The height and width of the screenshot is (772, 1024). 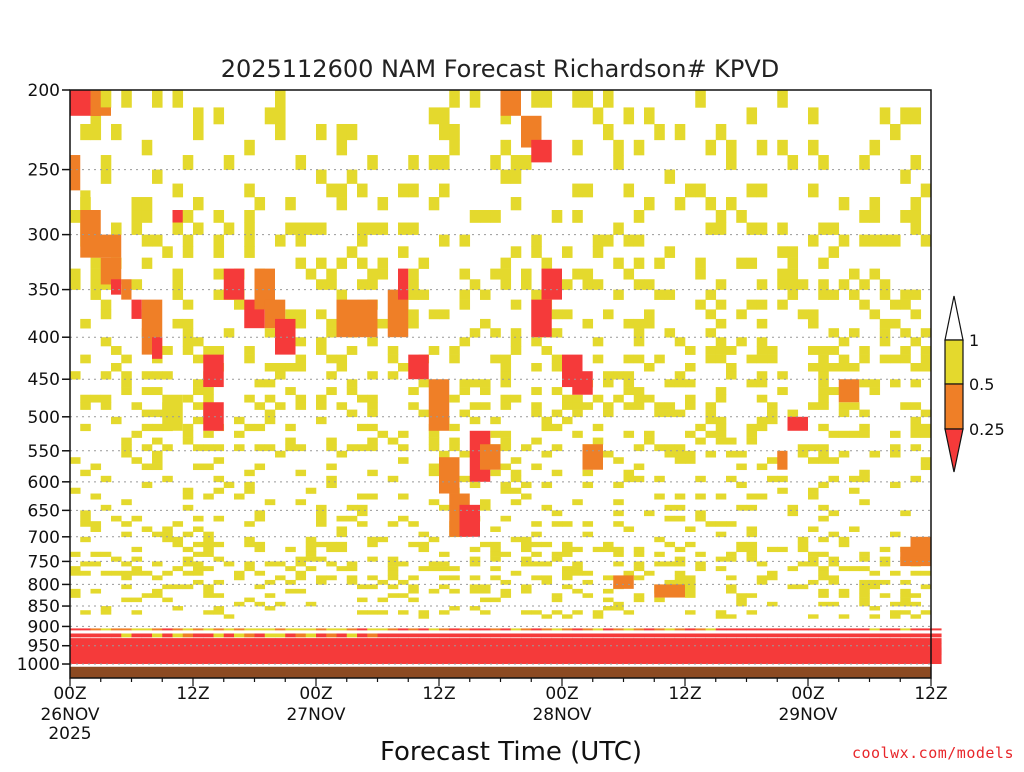 What do you see at coordinates (974, 384) in the screenshot?
I see `color-legend: 10.50.25` at bounding box center [974, 384].